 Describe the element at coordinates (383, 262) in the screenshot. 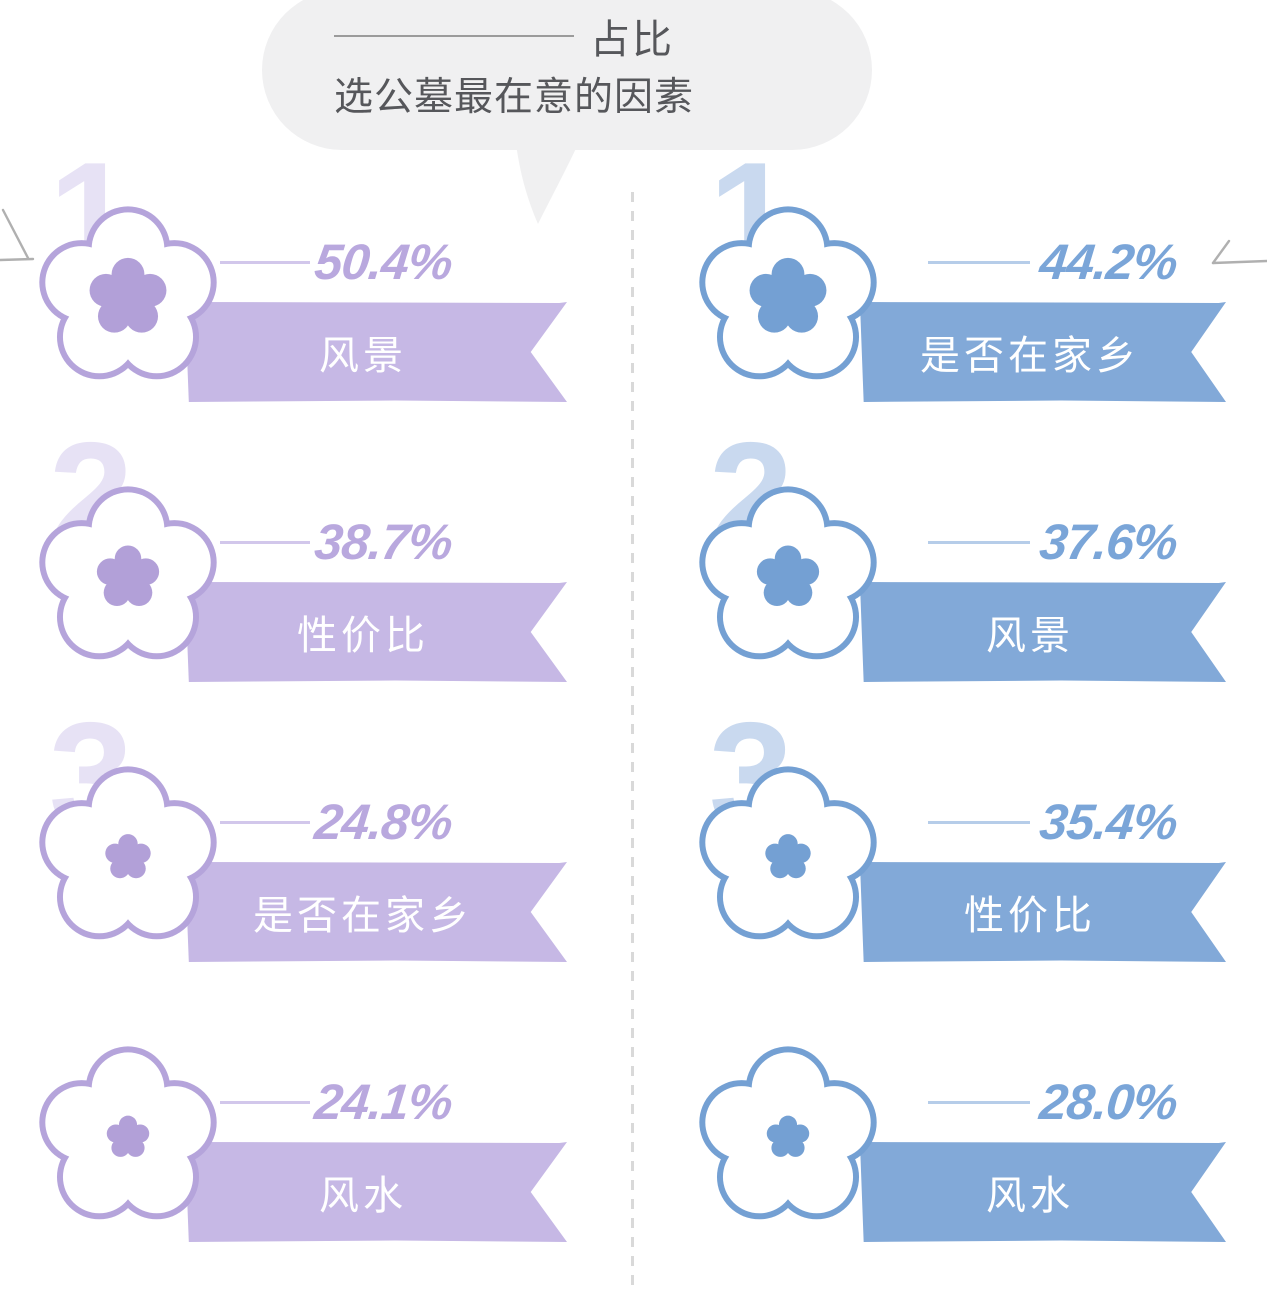

I see `percent-value: 50.4%` at that location.